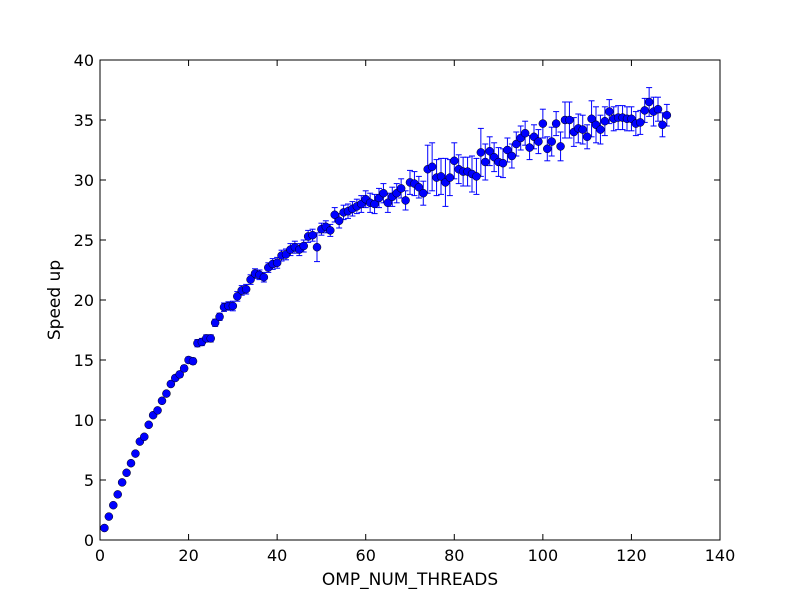  I want to click on y-tick-label: 35, so click(84, 120).